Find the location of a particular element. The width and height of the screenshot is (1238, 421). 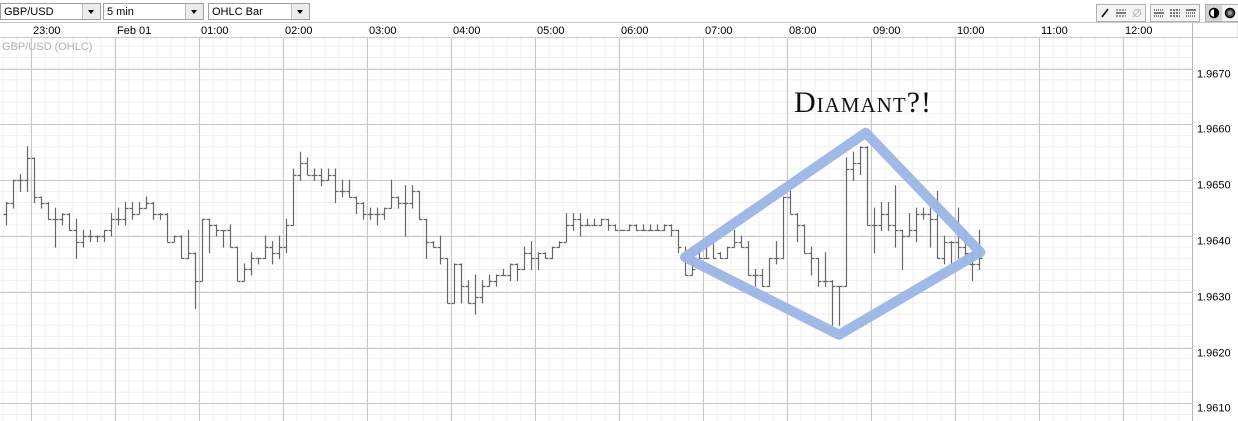

symbol-select: GBP/USD is located at coordinates (50, 11).